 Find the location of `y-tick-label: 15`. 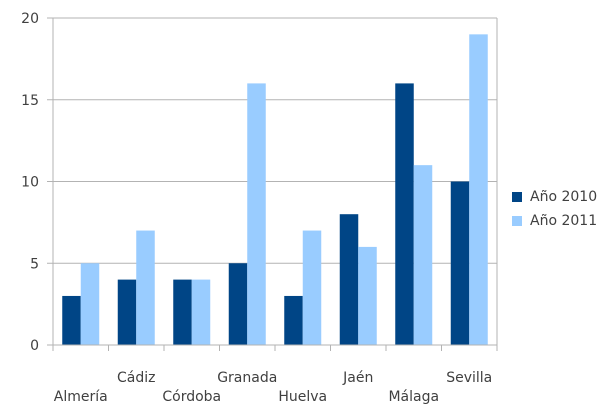

y-tick-label: 15 is located at coordinates (30, 101).